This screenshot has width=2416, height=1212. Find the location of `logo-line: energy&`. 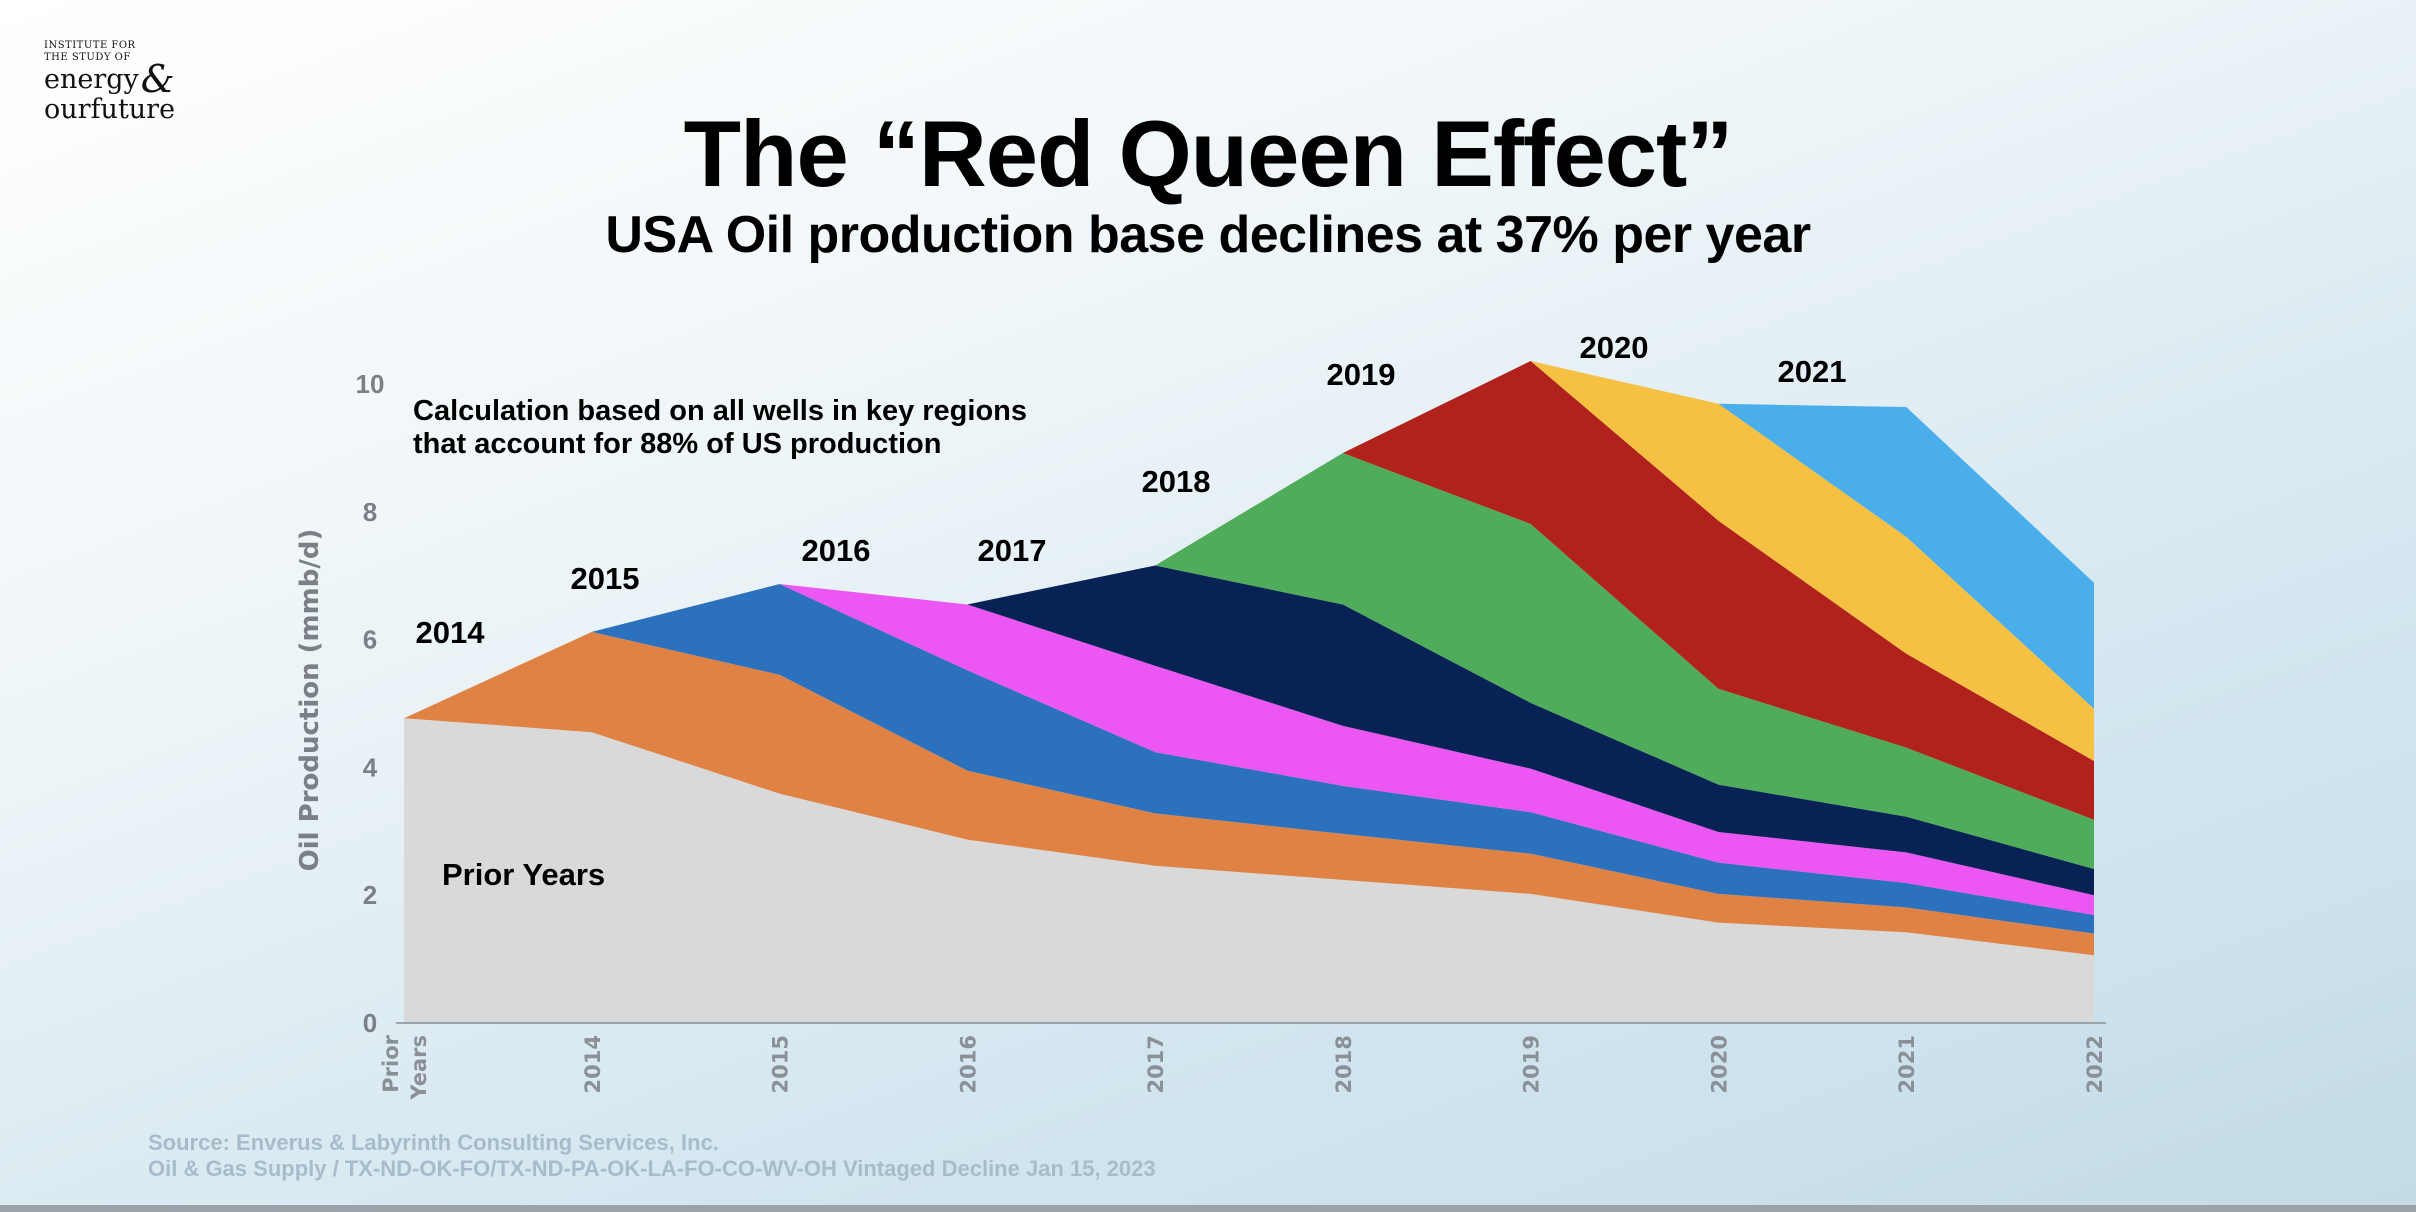

logo-line: energy& is located at coordinates (109, 79).